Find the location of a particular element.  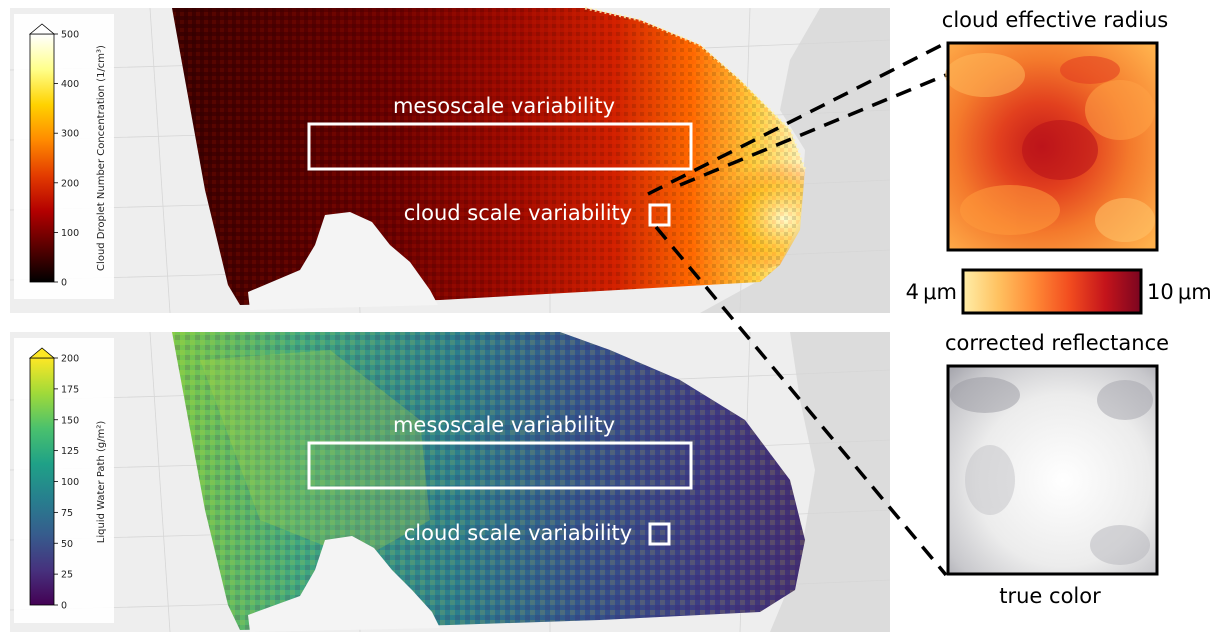

reflectance-image-border is located at coordinates (1052, 470).